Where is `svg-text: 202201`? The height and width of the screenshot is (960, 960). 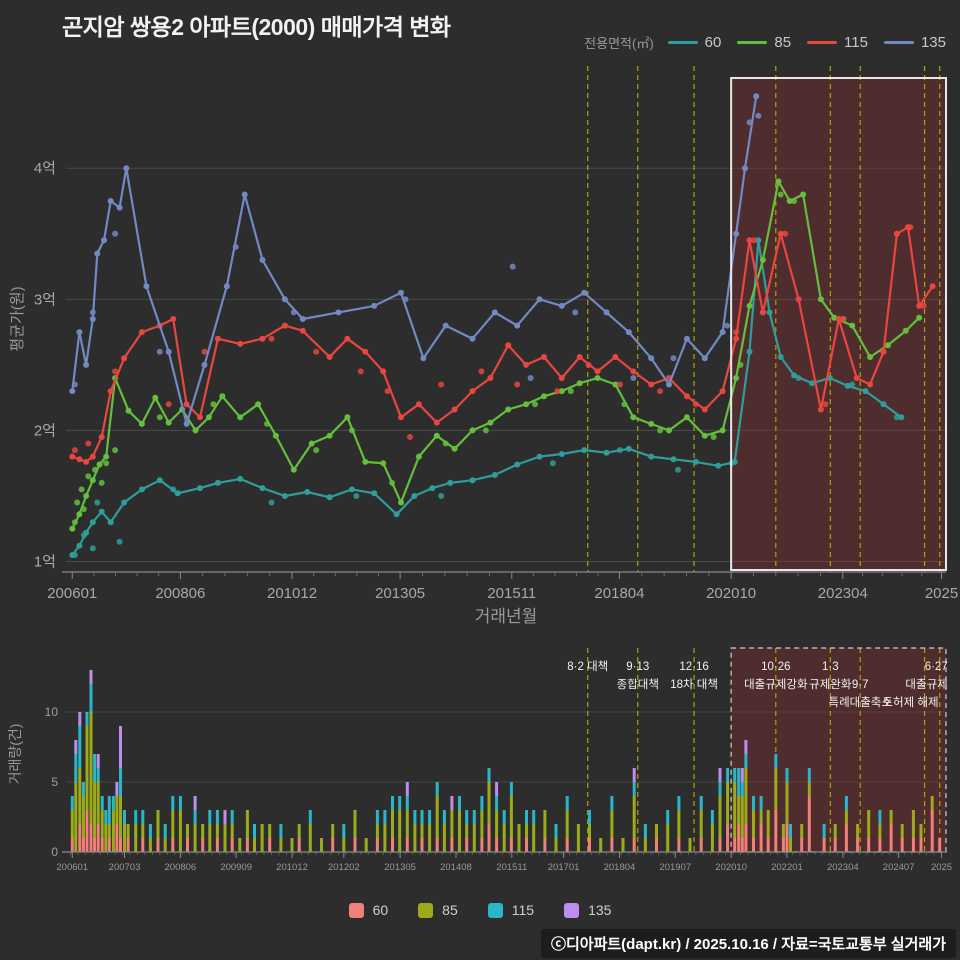 svg-text: 202201 is located at coordinates (787, 867).